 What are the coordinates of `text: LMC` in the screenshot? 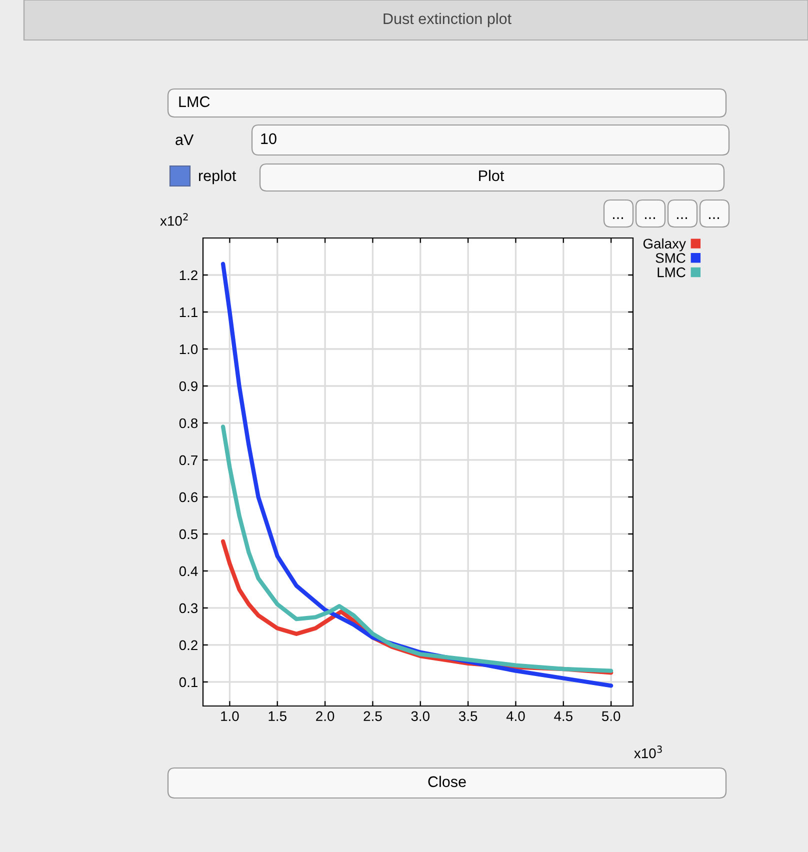 It's located at (194, 102).